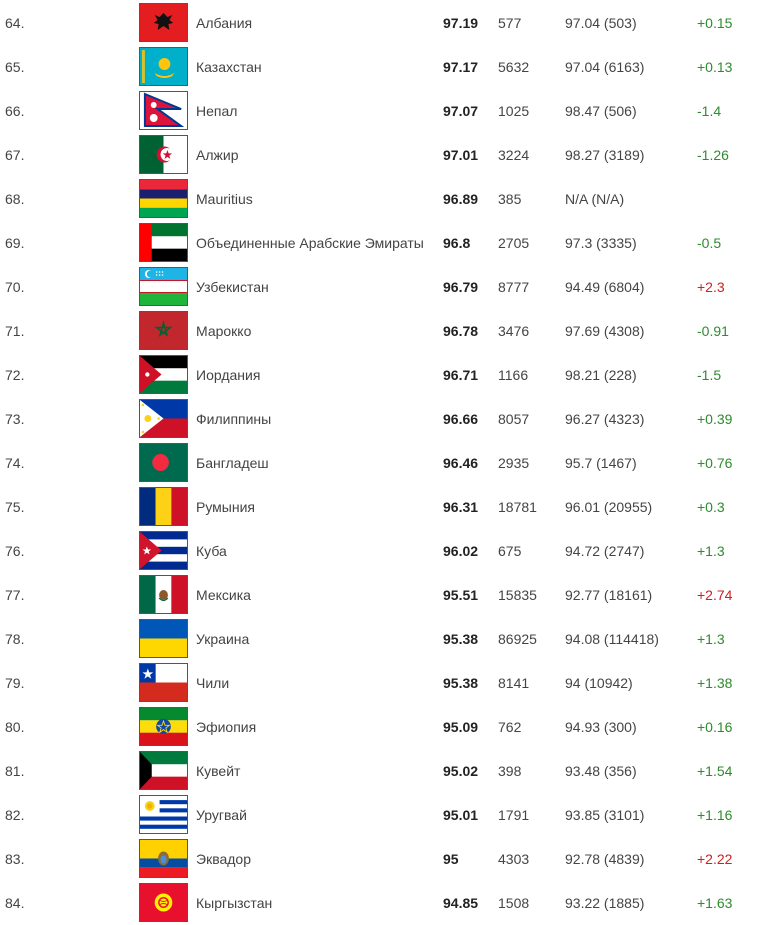 The width and height of the screenshot is (771, 925). Describe the element at coordinates (234, 903) in the screenshot. I see `country-name: Кыргызстан` at that location.